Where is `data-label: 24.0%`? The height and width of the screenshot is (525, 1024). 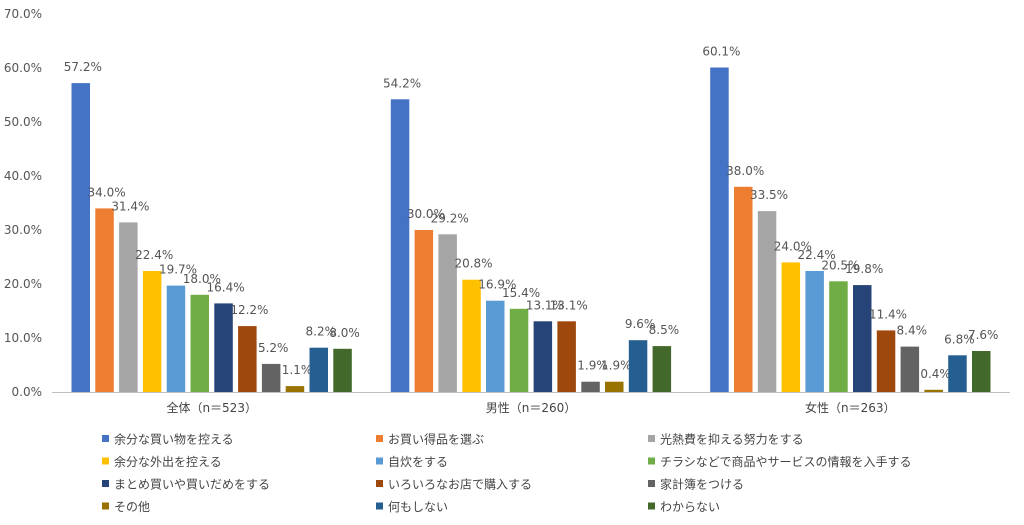
data-label: 24.0% is located at coordinates (793, 246).